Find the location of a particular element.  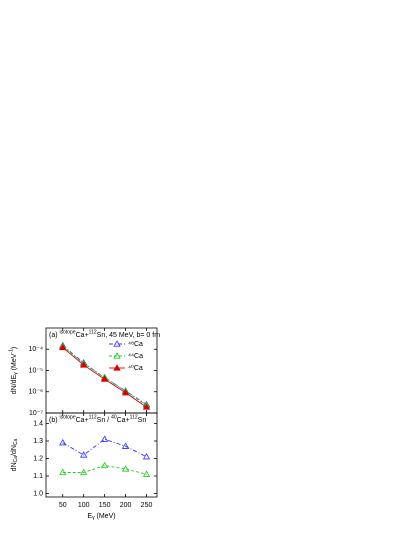

annotation-part: (b) is located at coordinates (54, 420).